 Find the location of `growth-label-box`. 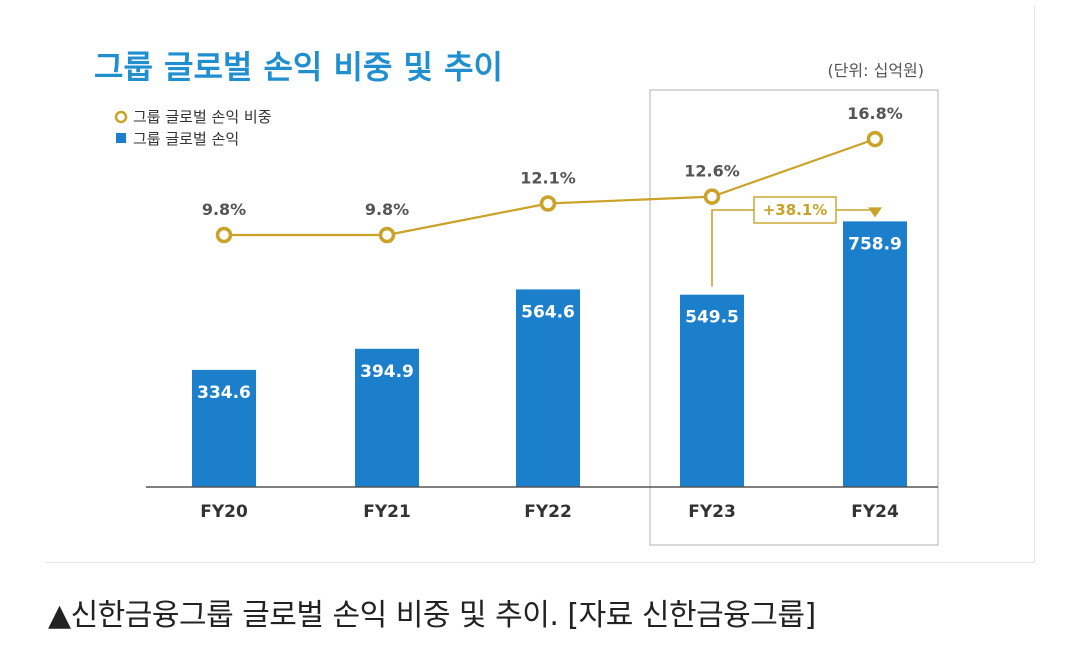

growth-label-box is located at coordinates (795, 210).